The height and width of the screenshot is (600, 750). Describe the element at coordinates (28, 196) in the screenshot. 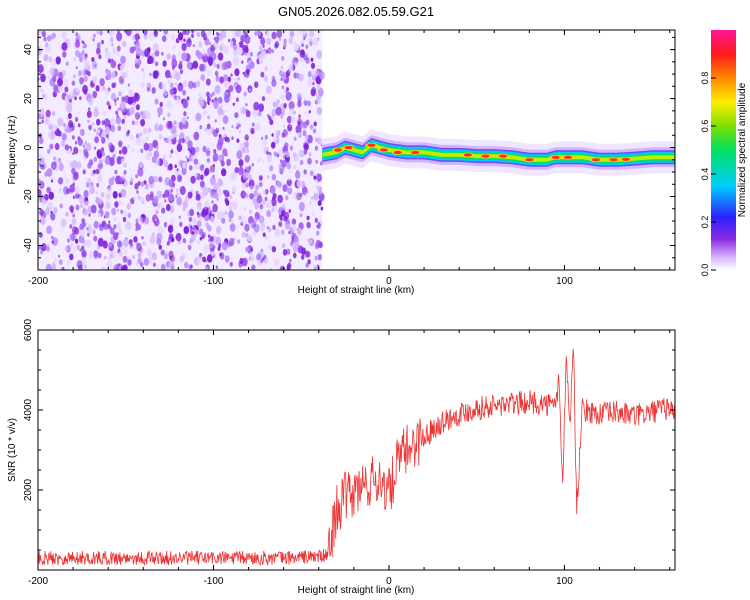

I see `spectrogram-ytick-label: -20` at that location.